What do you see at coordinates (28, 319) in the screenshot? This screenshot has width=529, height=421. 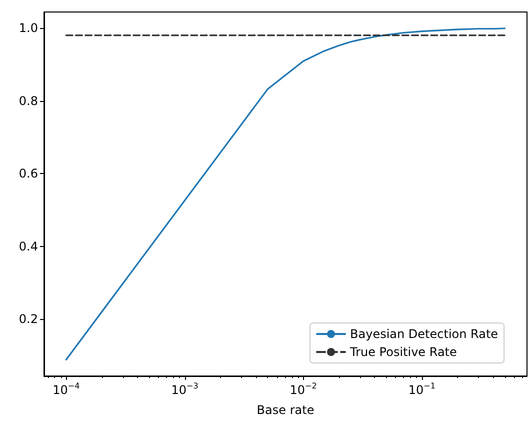 I see `y-tick-label: 0.2` at bounding box center [28, 319].